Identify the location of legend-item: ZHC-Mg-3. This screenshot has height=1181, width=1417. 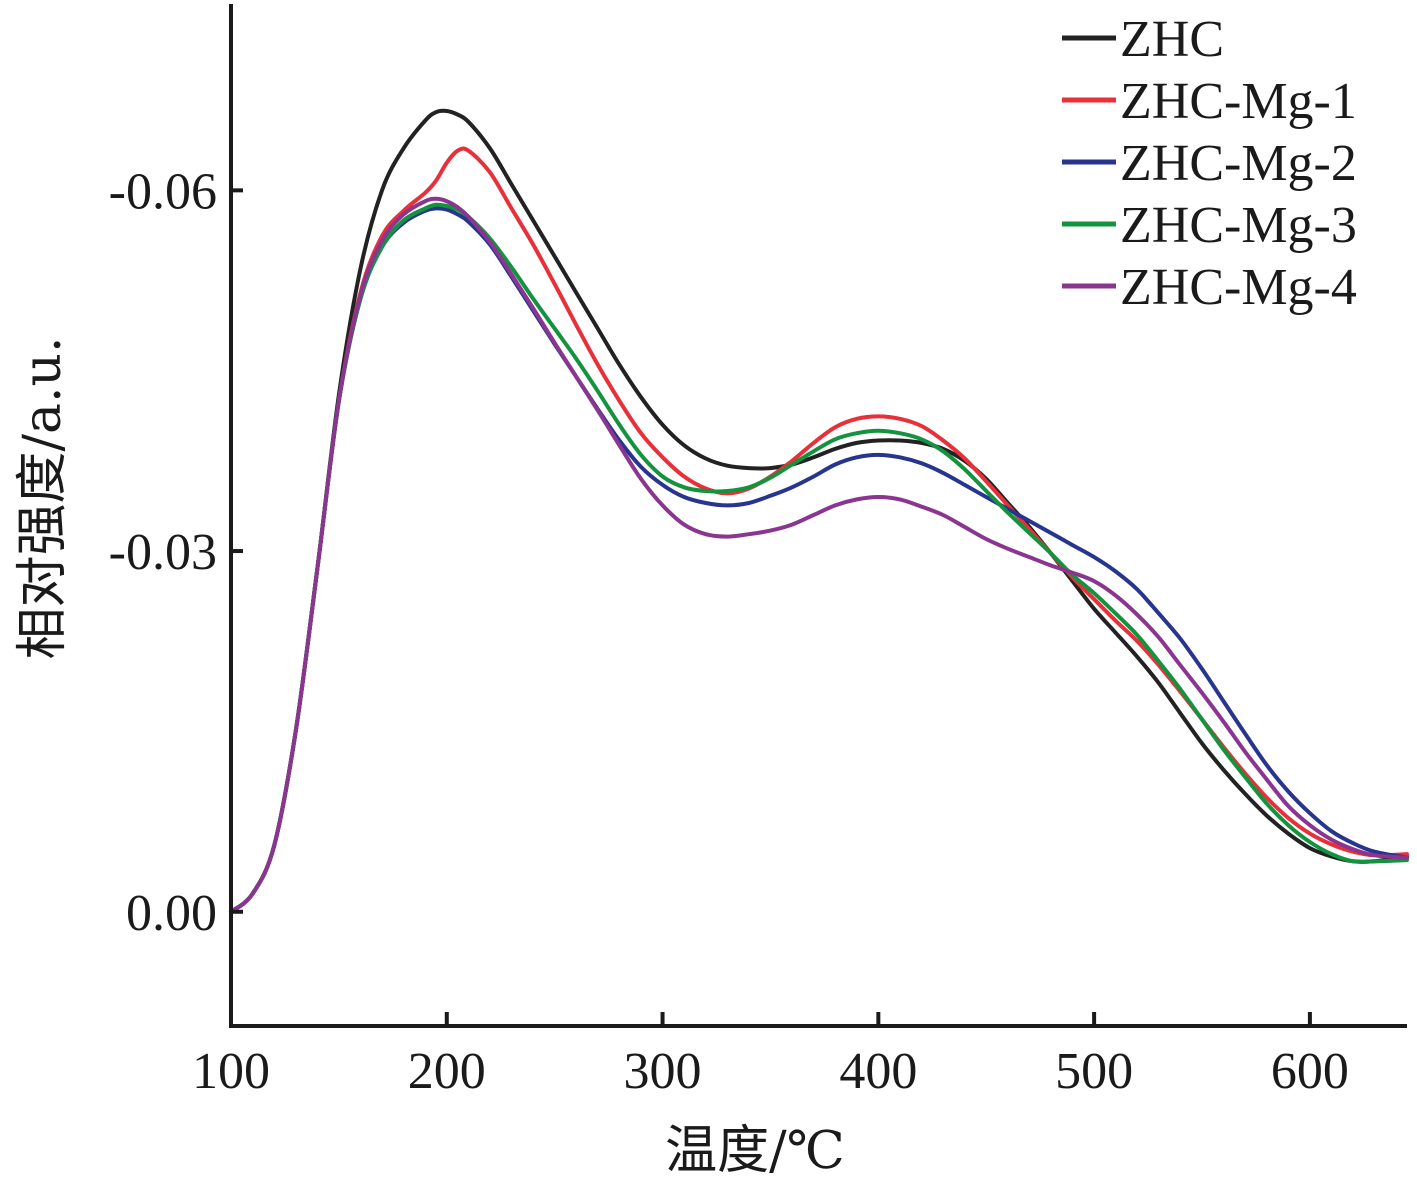
(1209, 225).